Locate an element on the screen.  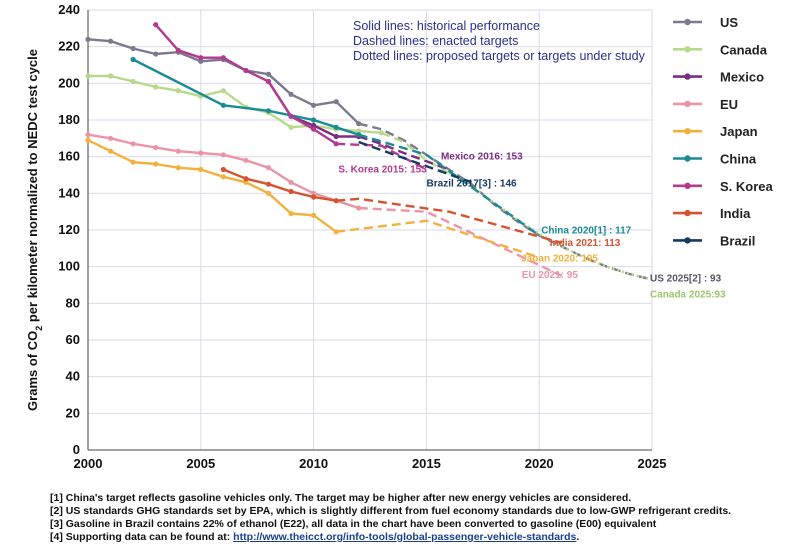
india-enacted-line is located at coordinates (449, 220).